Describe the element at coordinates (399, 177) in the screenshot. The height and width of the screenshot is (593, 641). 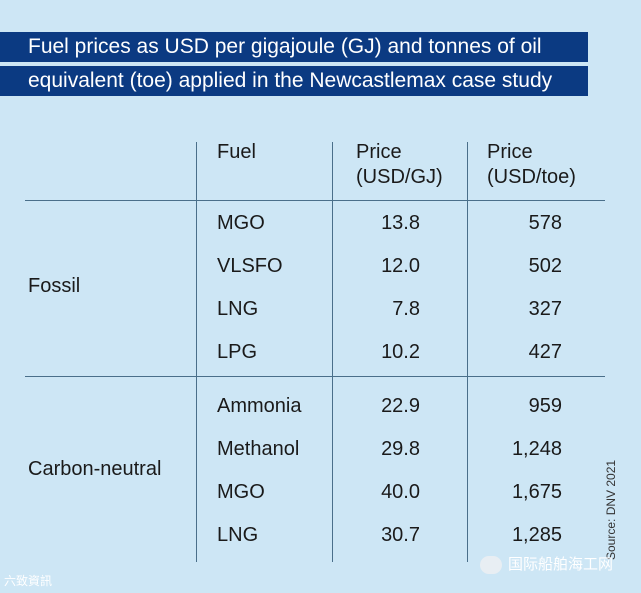
I see `header-price-gj-line2: (USD/GJ)` at that location.